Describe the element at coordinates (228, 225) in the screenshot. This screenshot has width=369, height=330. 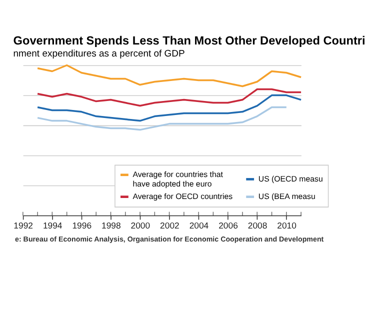
I see `x-tick-label: 2006` at that location.